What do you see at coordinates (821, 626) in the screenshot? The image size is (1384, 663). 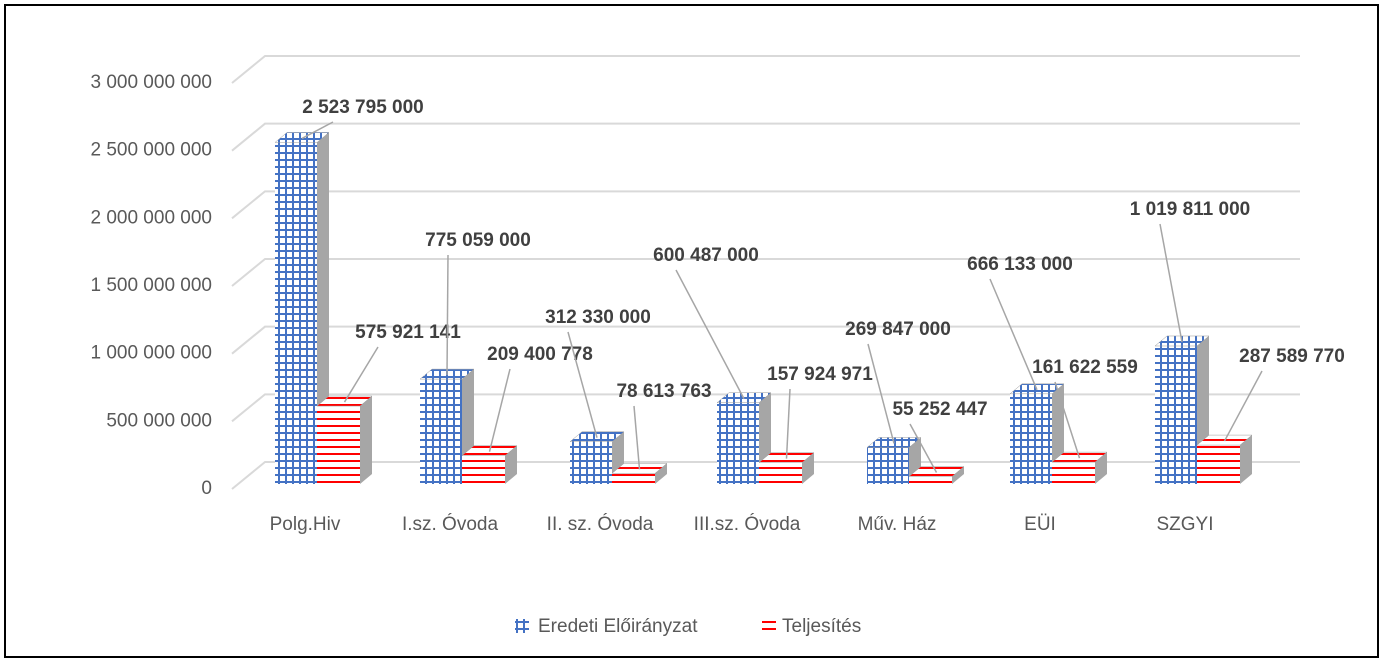 I see `legend-label: Teljesítés` at bounding box center [821, 626].